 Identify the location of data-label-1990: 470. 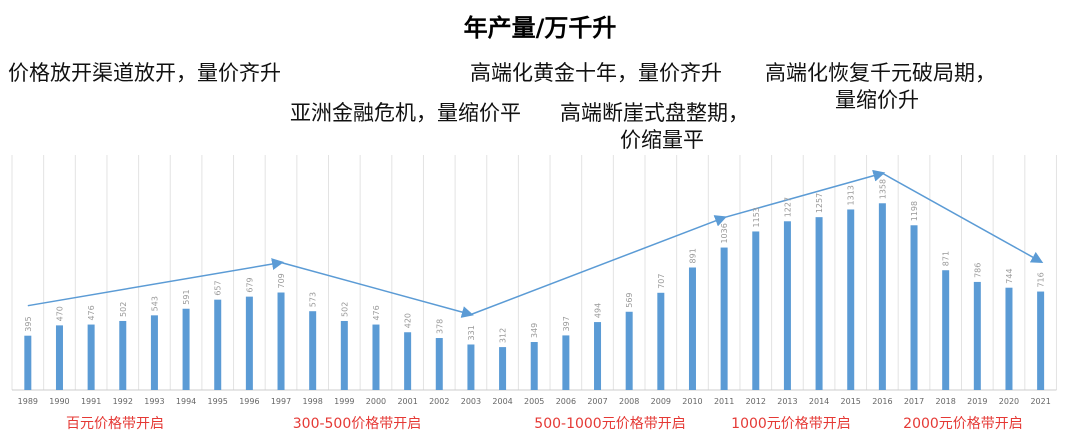
(59, 313).